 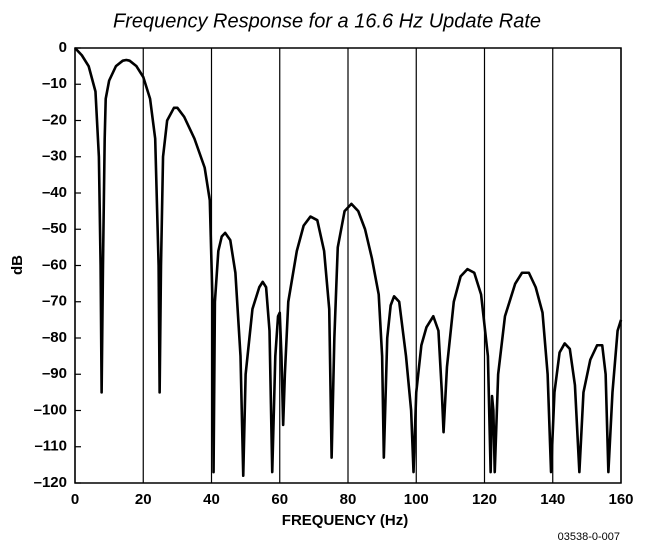 I want to click on y-tick-label: –80, so click(x=54, y=337).